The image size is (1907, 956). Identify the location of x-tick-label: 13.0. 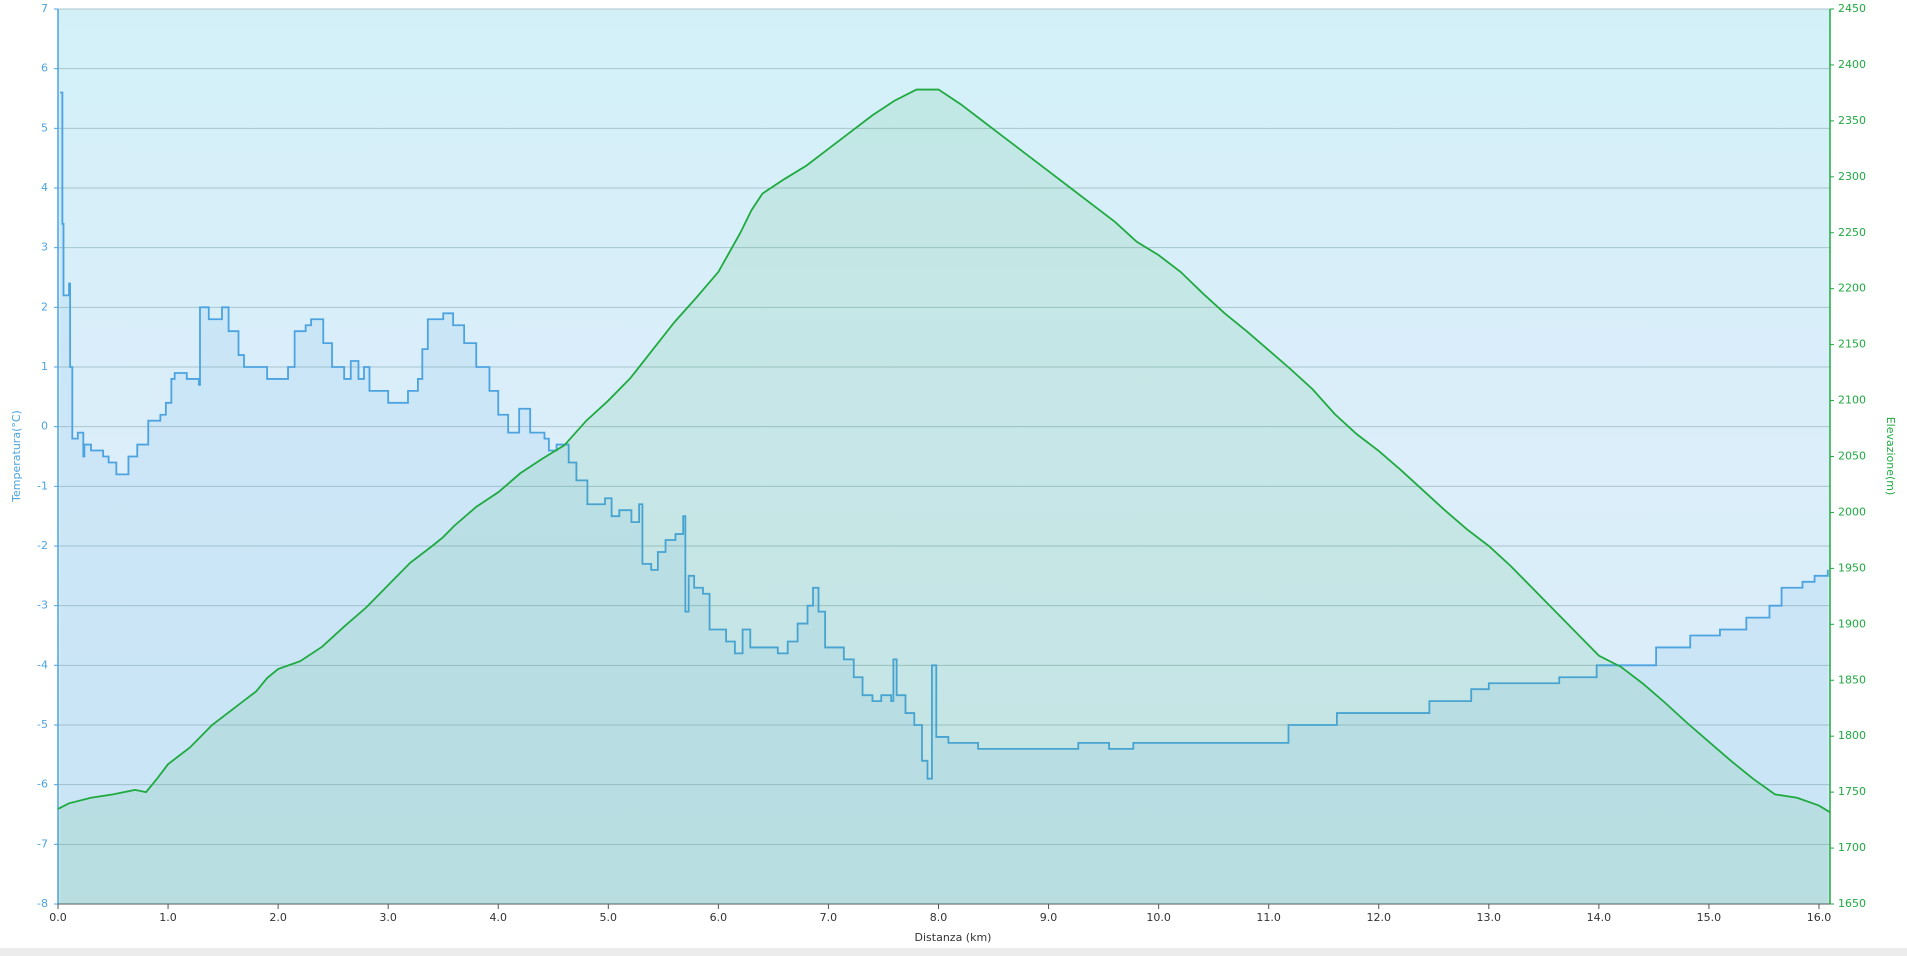
(1489, 917).